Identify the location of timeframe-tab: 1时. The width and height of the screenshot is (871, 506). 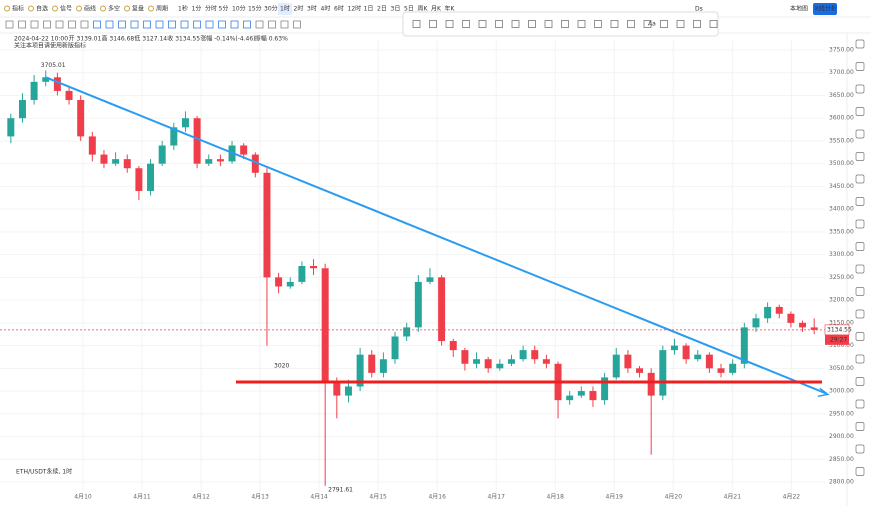
(285, 9).